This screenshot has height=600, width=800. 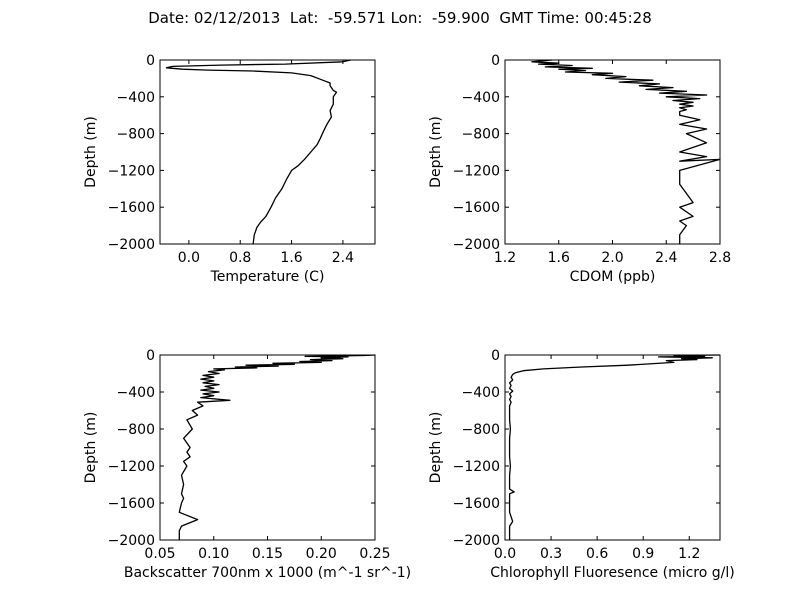 I want to click on backscatter-xtick-label: 0.25, so click(x=374, y=554).